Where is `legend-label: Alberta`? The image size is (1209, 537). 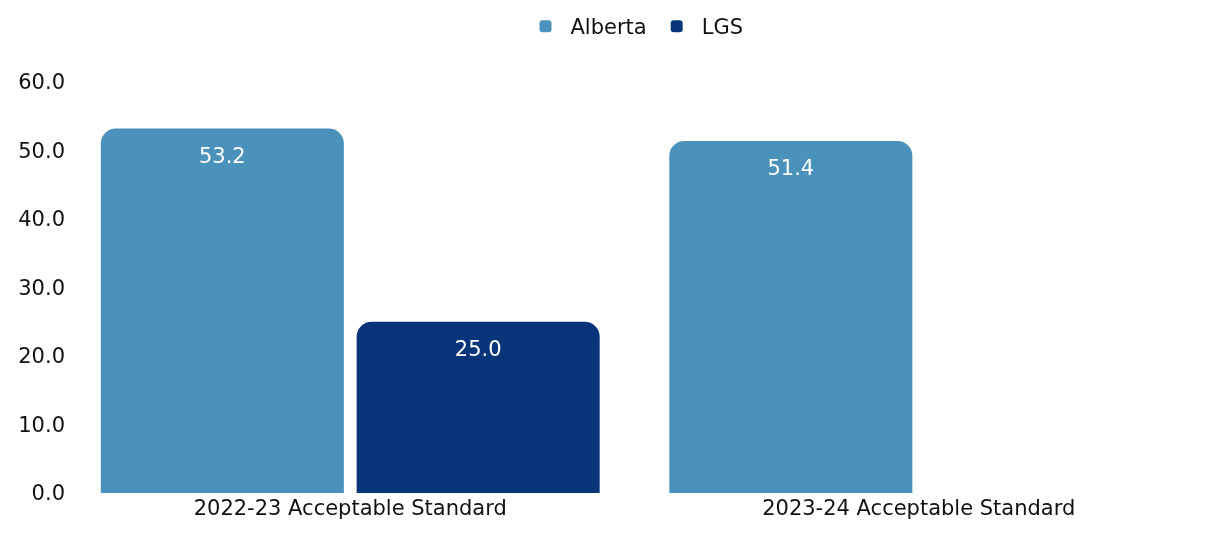 legend-label: Alberta is located at coordinates (608, 27).